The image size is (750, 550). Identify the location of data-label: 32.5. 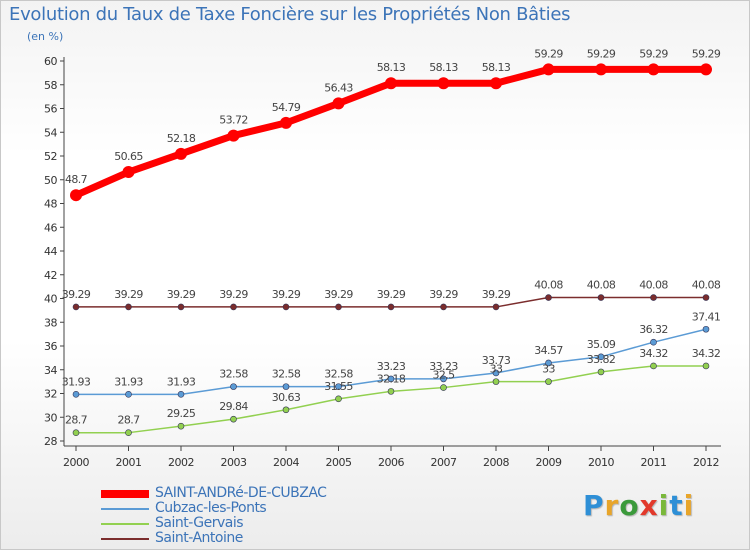
(443, 375).